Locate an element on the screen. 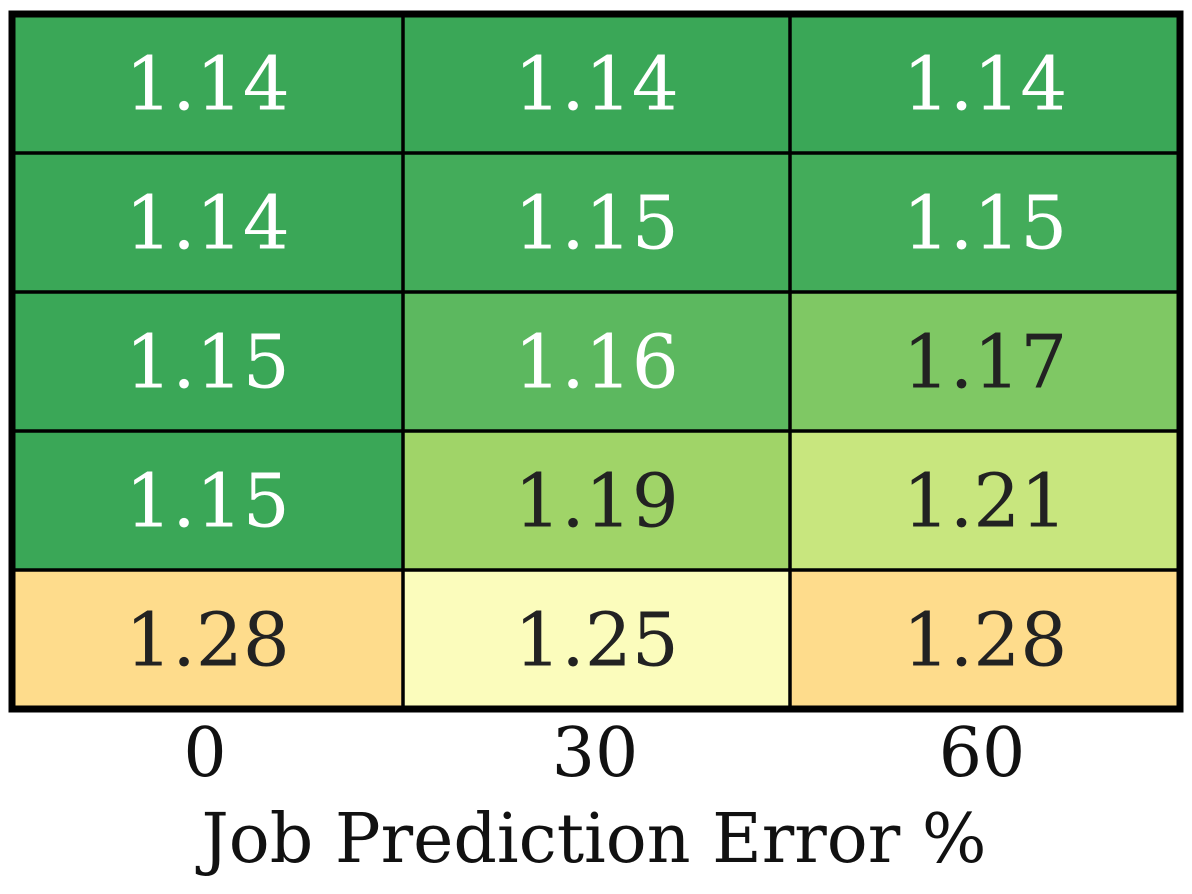 The height and width of the screenshot is (894, 1192). x-axis-tick-labels: 0 30 60 is located at coordinates (604, 753).